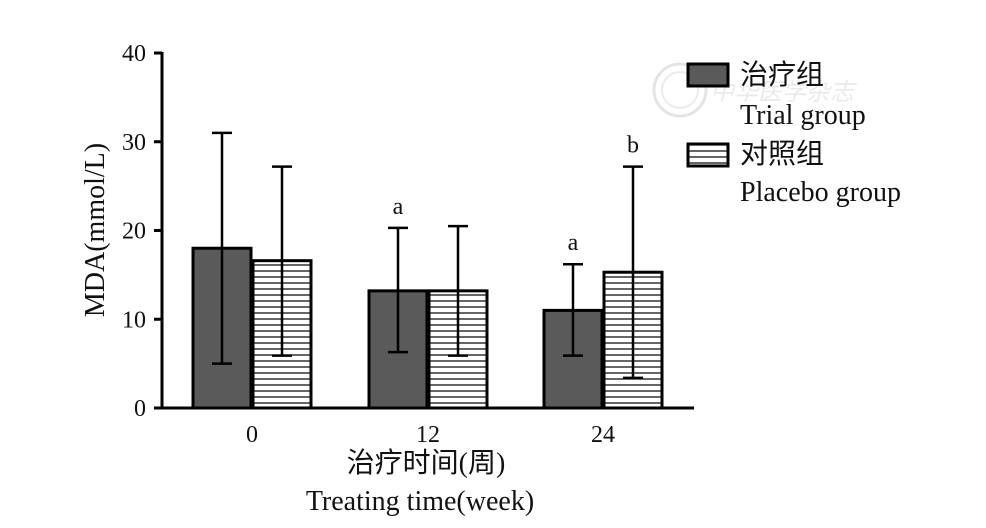 This screenshot has width=986, height=528. Describe the element at coordinates (427, 328) in the screenshot. I see `bars` at that location.